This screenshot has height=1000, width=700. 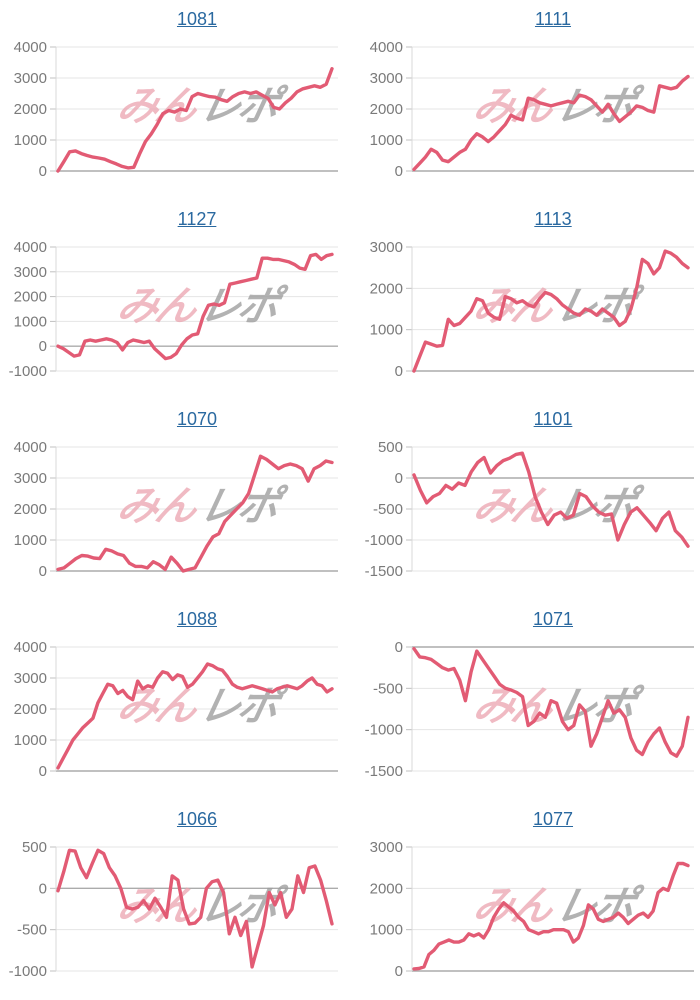 I want to click on chart-cell: 1127 -1000 0 1000 2000 3000 4000 みんレポ, so click(x=175, y=300).